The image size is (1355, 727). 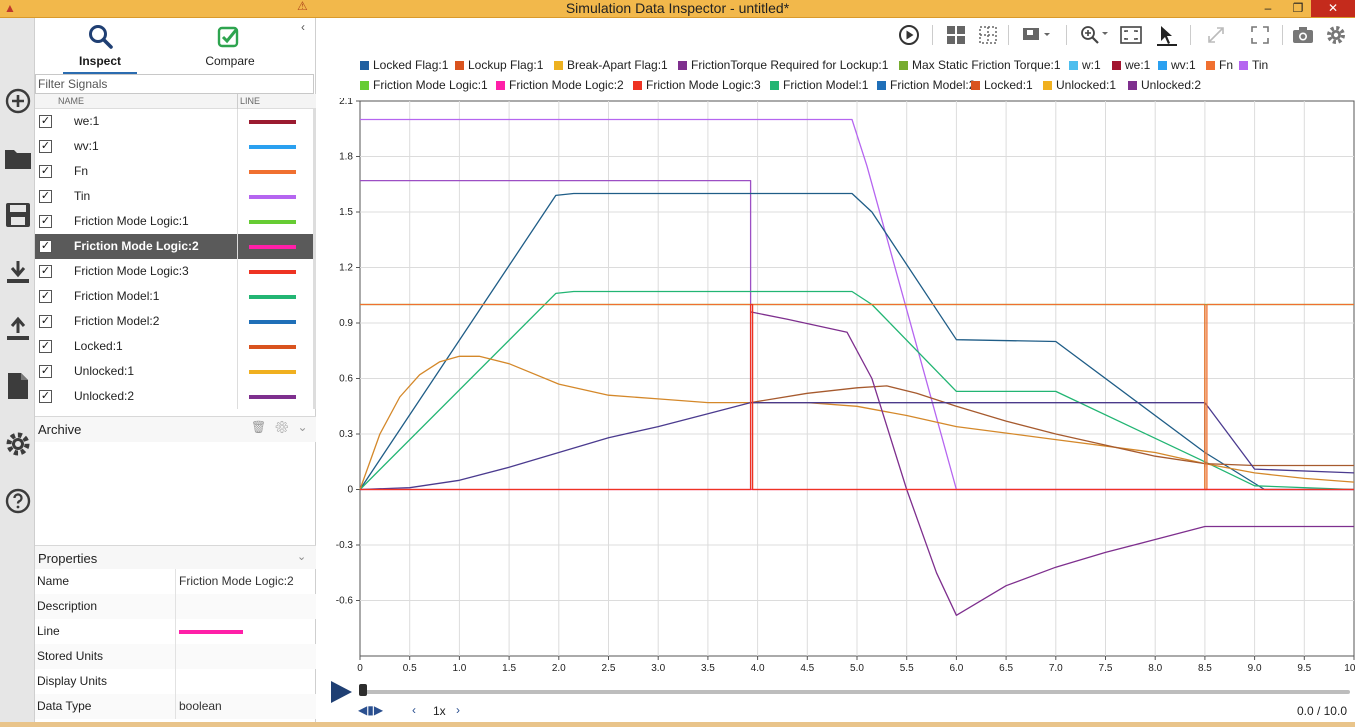 I want to click on signal-row: ✓ Friction Model:2, so click(x=175, y=321).